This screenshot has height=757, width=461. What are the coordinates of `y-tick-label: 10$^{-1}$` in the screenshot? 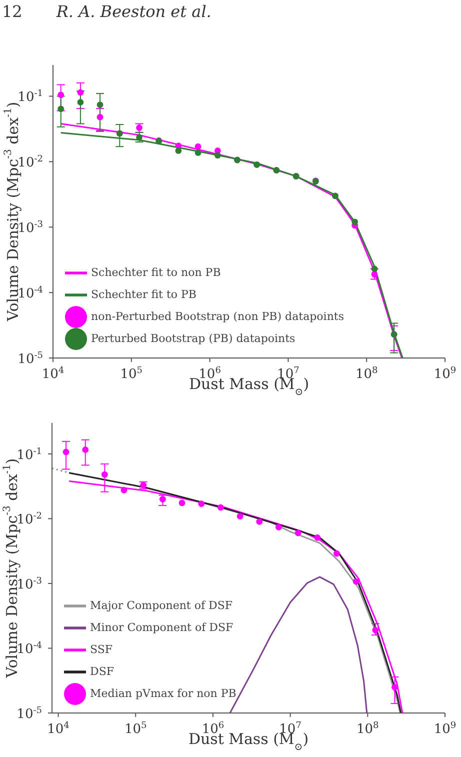 It's located at (30, 97).